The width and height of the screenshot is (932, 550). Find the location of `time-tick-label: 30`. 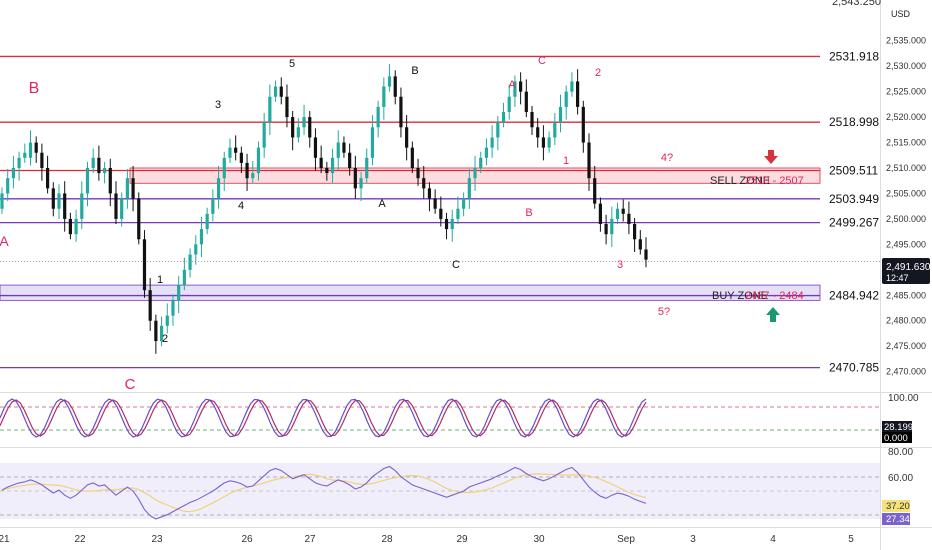

time-tick-label: 30 is located at coordinates (539, 539).